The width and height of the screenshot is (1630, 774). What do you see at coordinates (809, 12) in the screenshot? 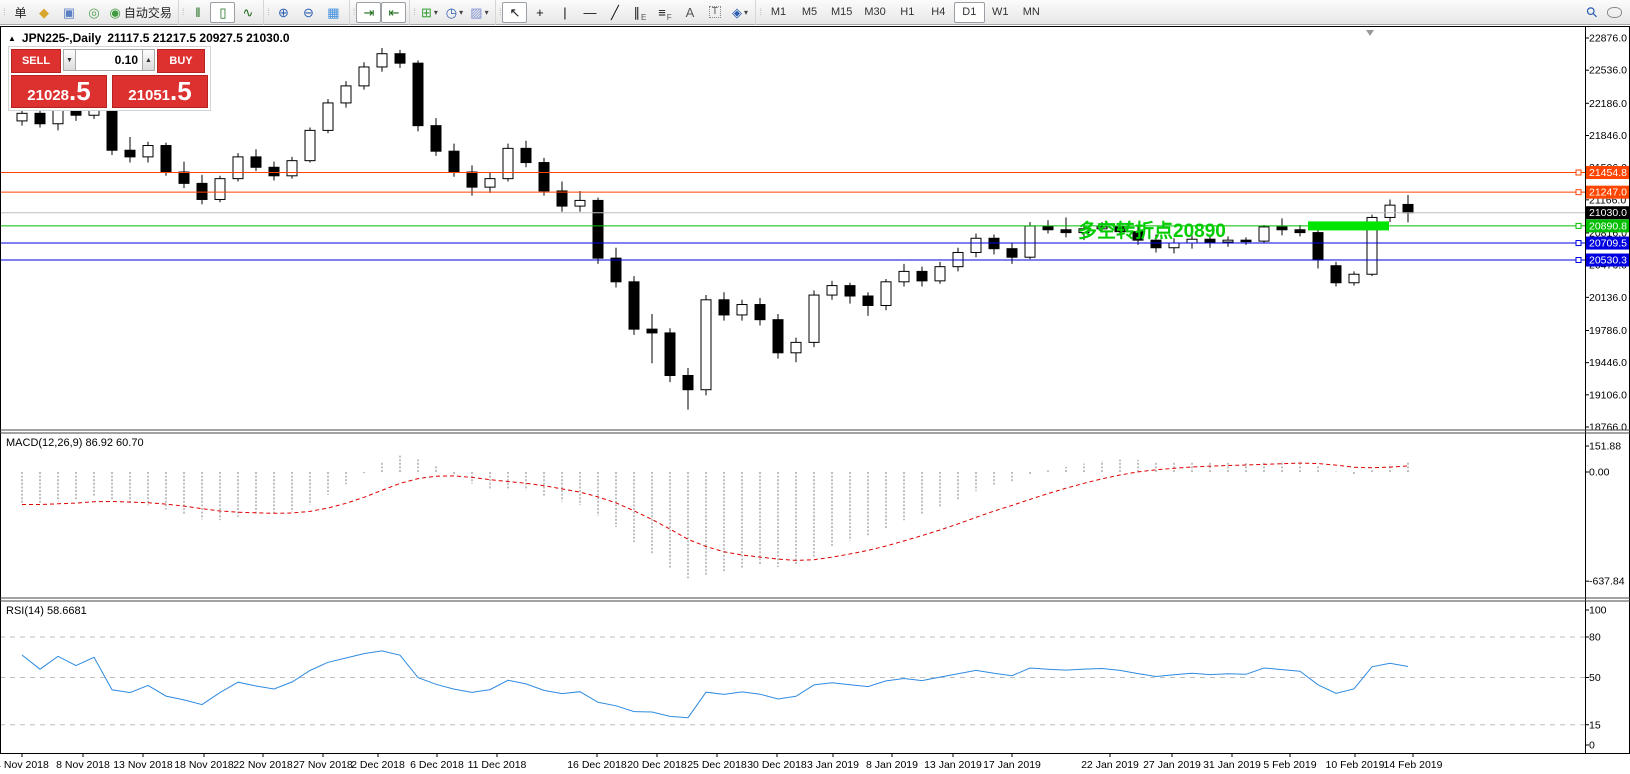
I see `tf-m5-button: M5` at bounding box center [809, 12].